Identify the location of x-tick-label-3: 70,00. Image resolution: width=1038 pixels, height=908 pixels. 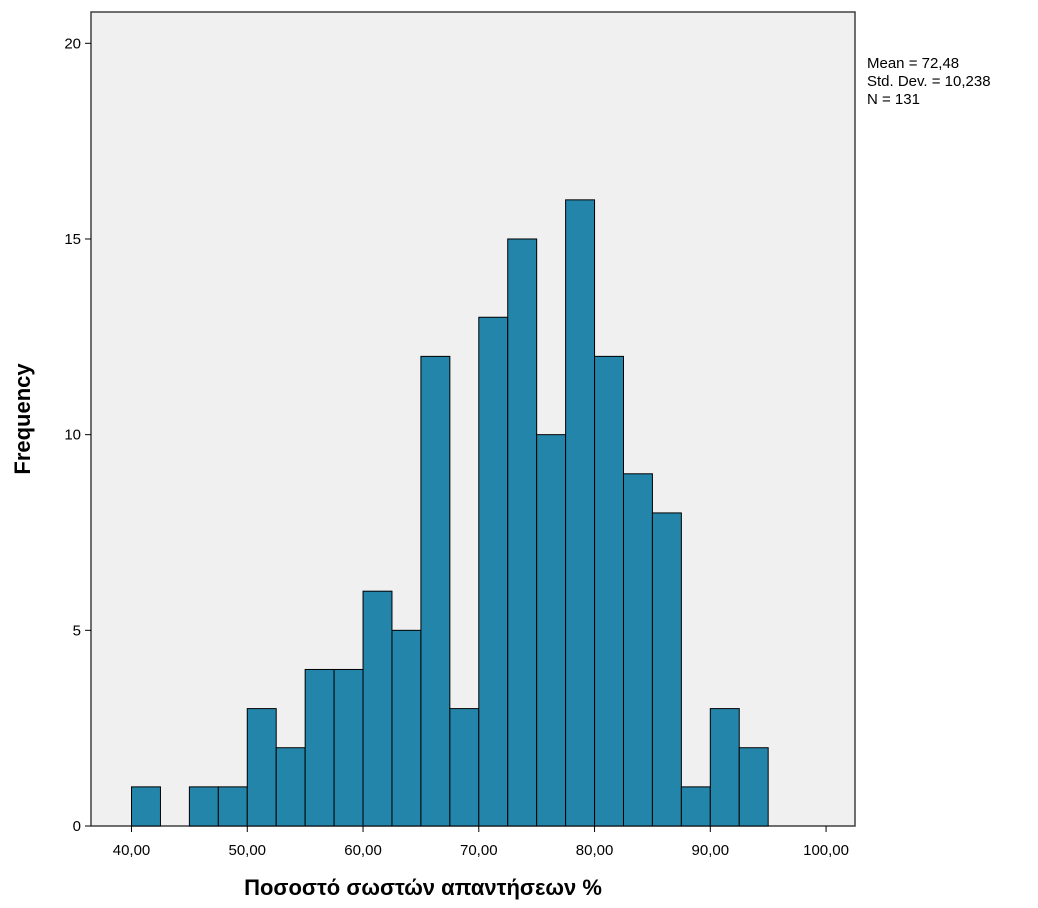
(479, 850).